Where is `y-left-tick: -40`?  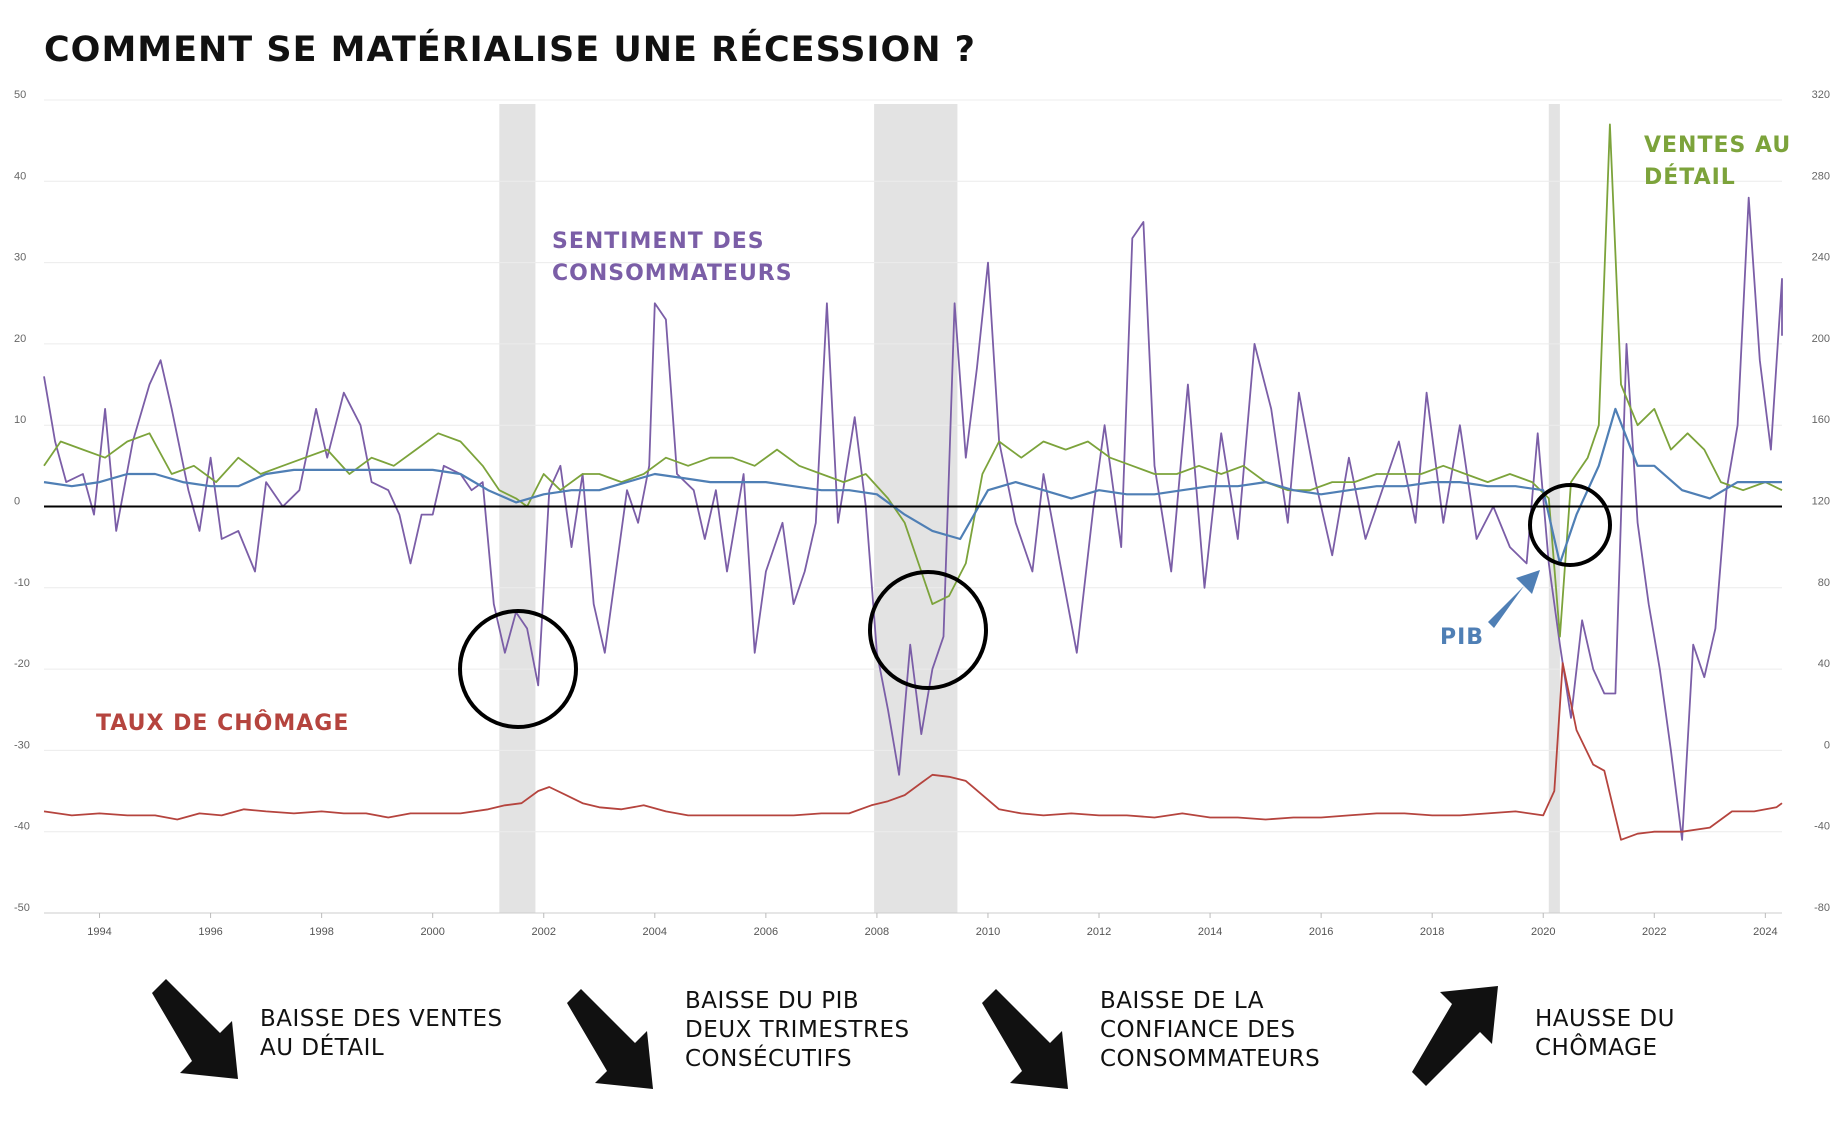
y-left-tick: -40 is located at coordinates (22, 827).